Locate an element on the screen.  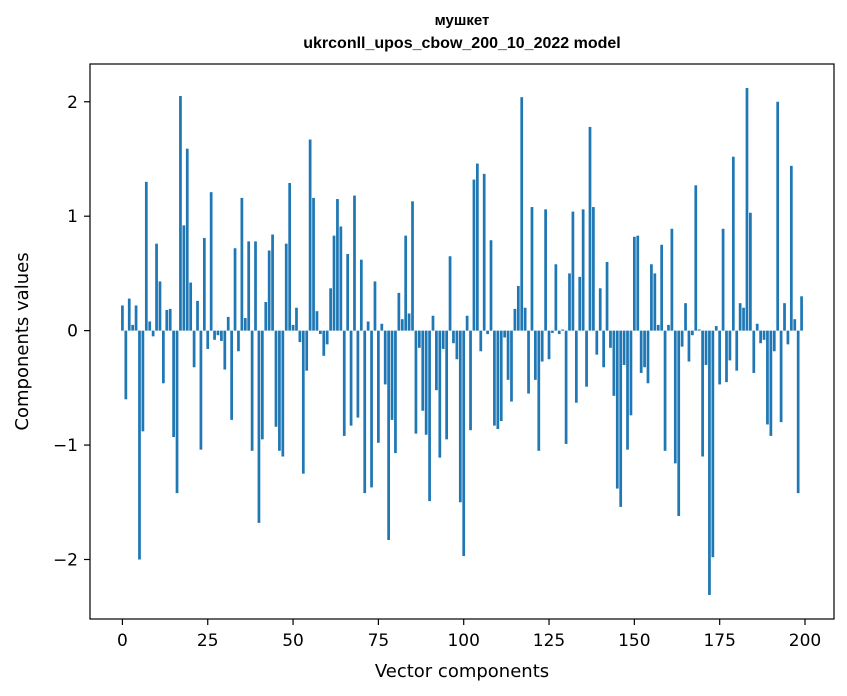
x-tick-label: 175 is located at coordinates (719, 641).